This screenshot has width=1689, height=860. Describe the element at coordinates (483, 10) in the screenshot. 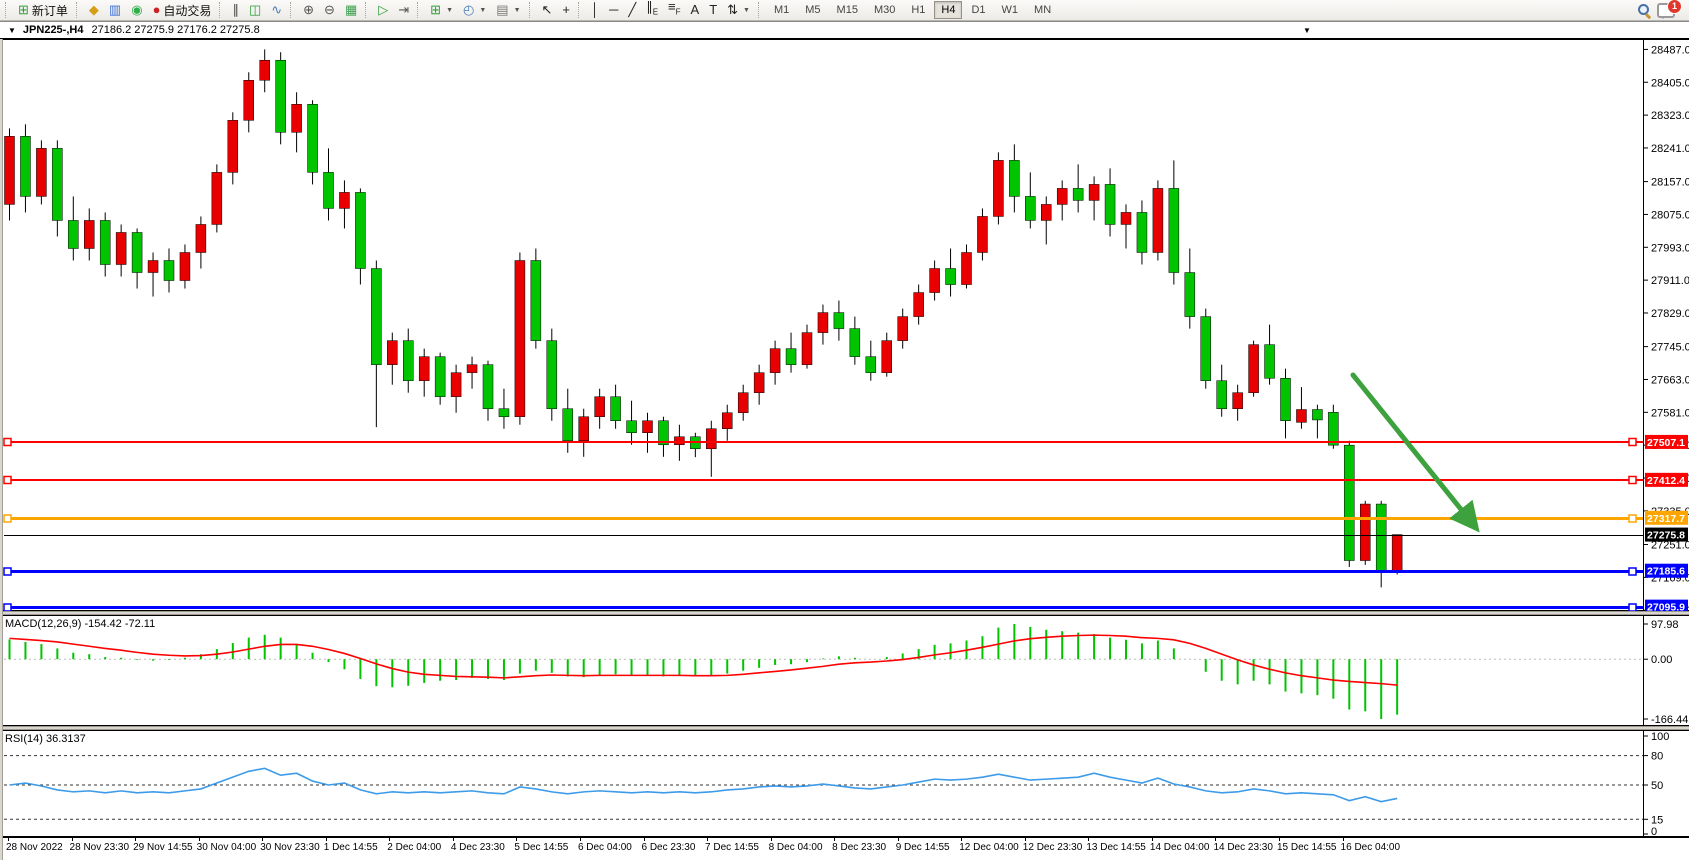

I see `periods-dropdown-icon: ▼` at that location.